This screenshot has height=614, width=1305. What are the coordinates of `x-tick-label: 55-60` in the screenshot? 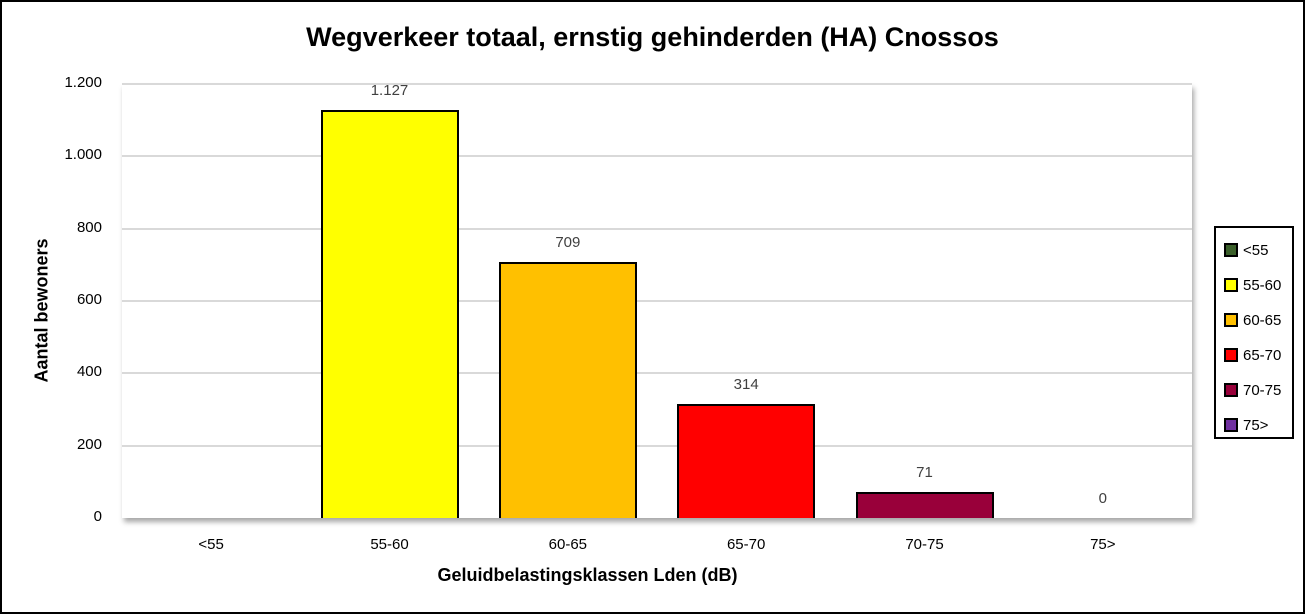 It's located at (389, 544).